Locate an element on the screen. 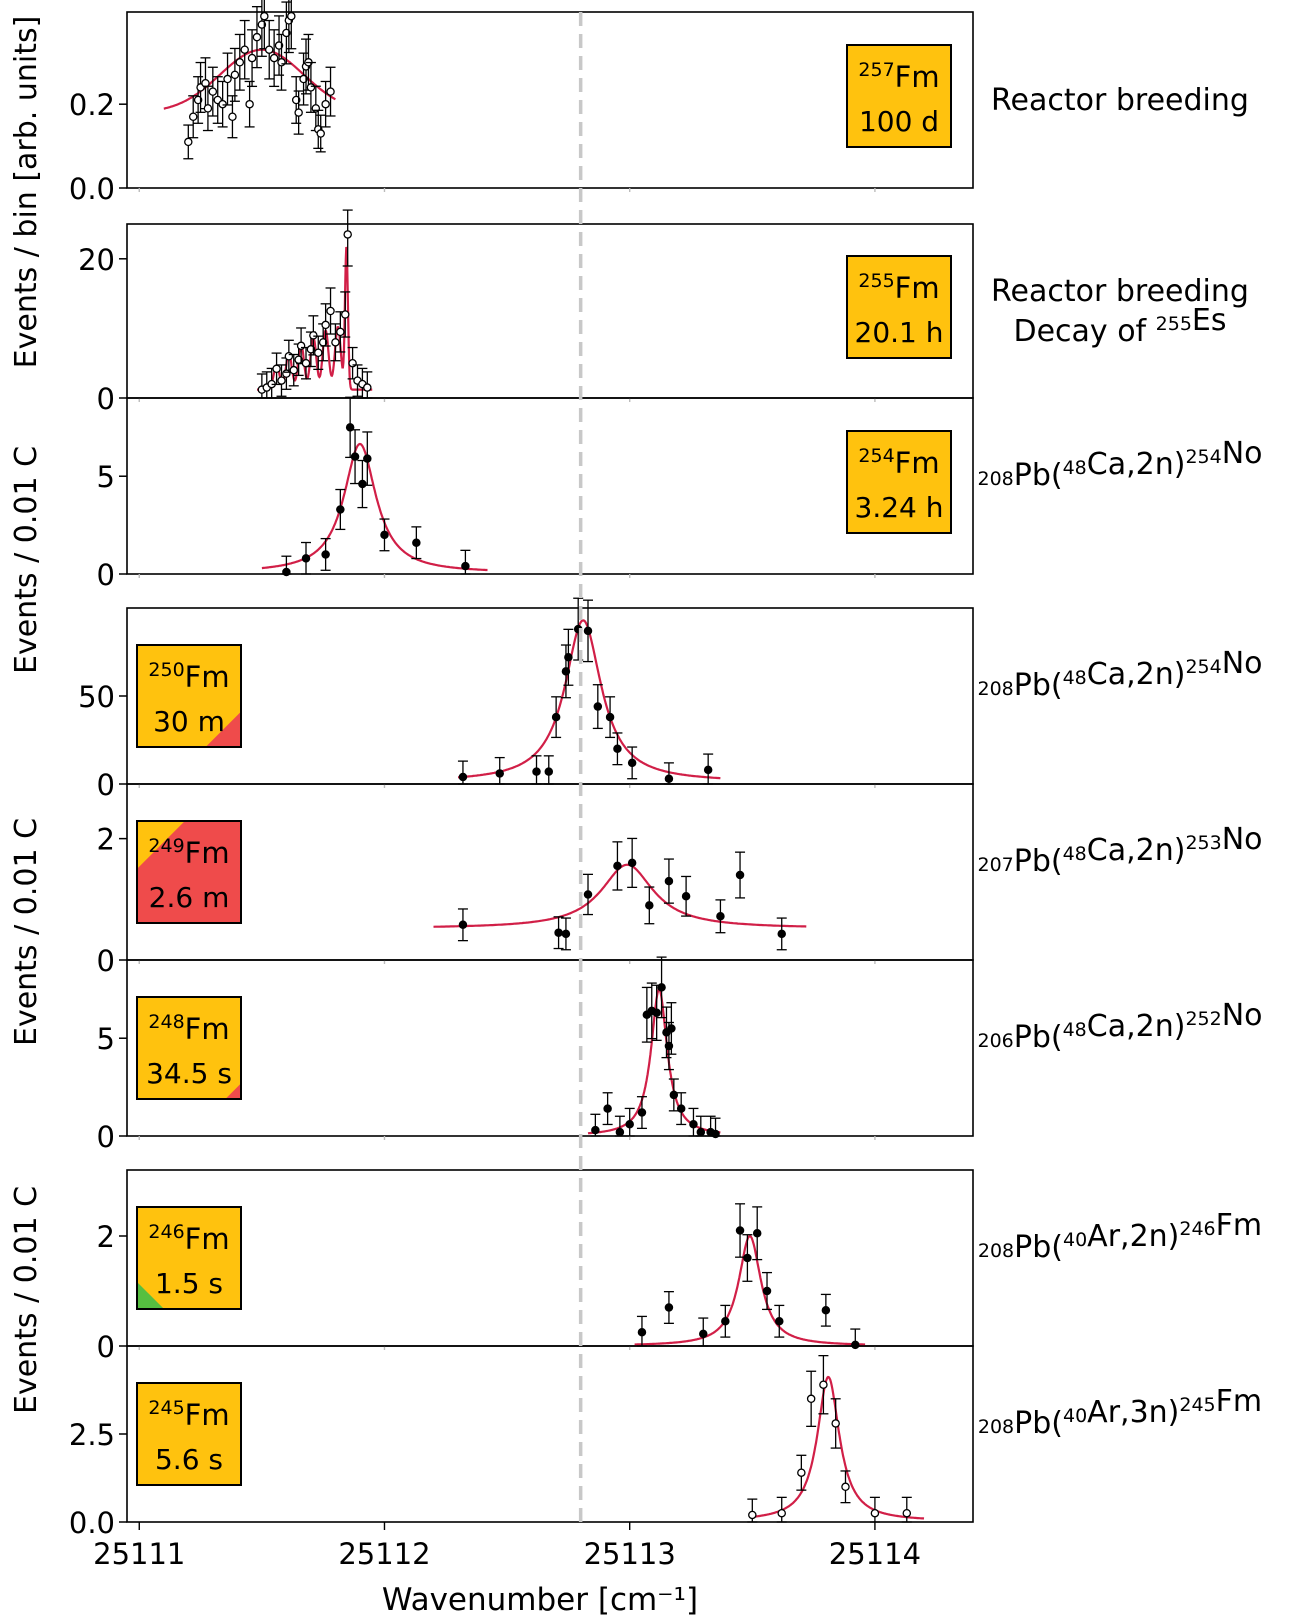  reaction-part: Es is located at coordinates (1209, 320).